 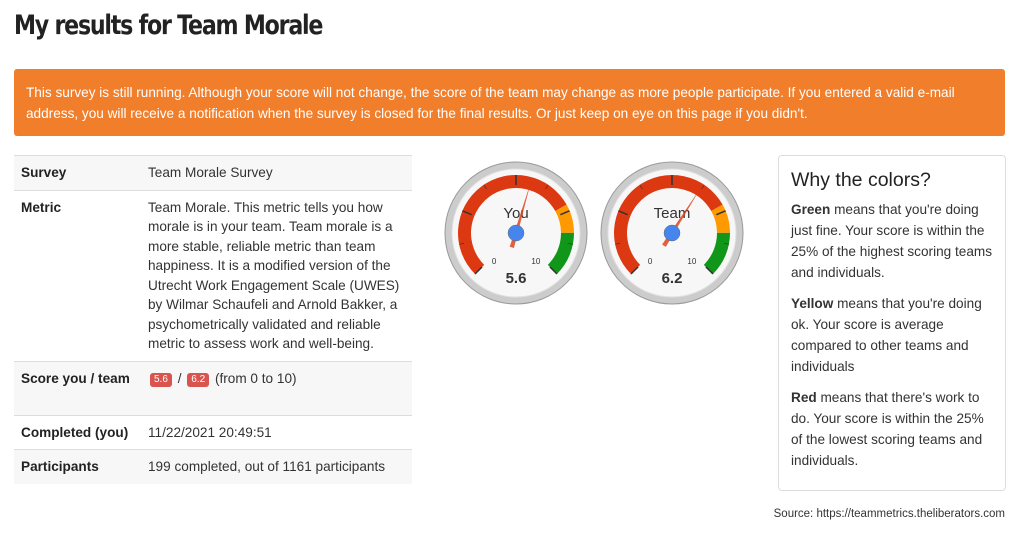 I want to click on page-title: My results for Team Morale, so click(x=168, y=25).